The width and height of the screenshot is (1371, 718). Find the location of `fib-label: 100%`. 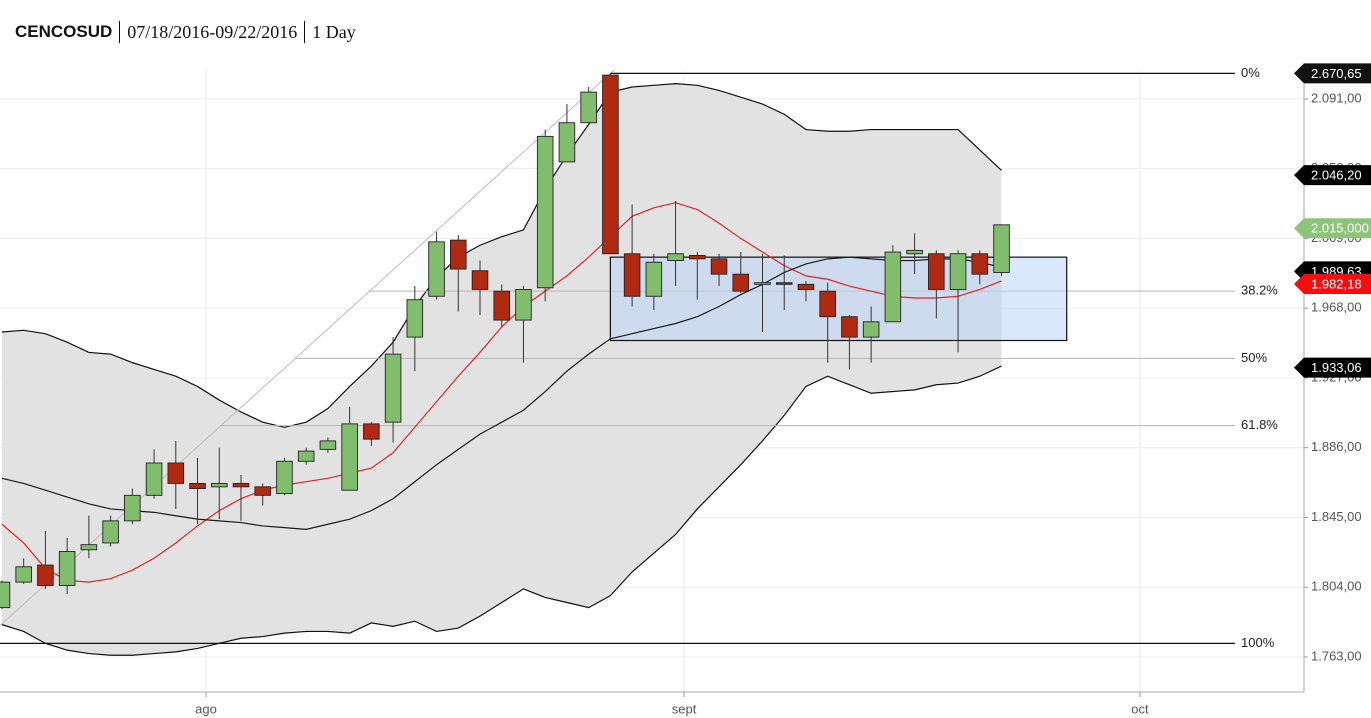

fib-label: 100% is located at coordinates (1258, 642).